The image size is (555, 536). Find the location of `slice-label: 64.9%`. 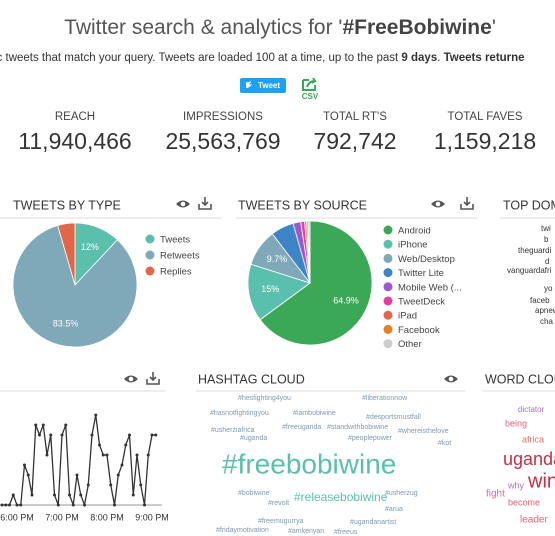

slice-label: 64.9% is located at coordinates (346, 301).